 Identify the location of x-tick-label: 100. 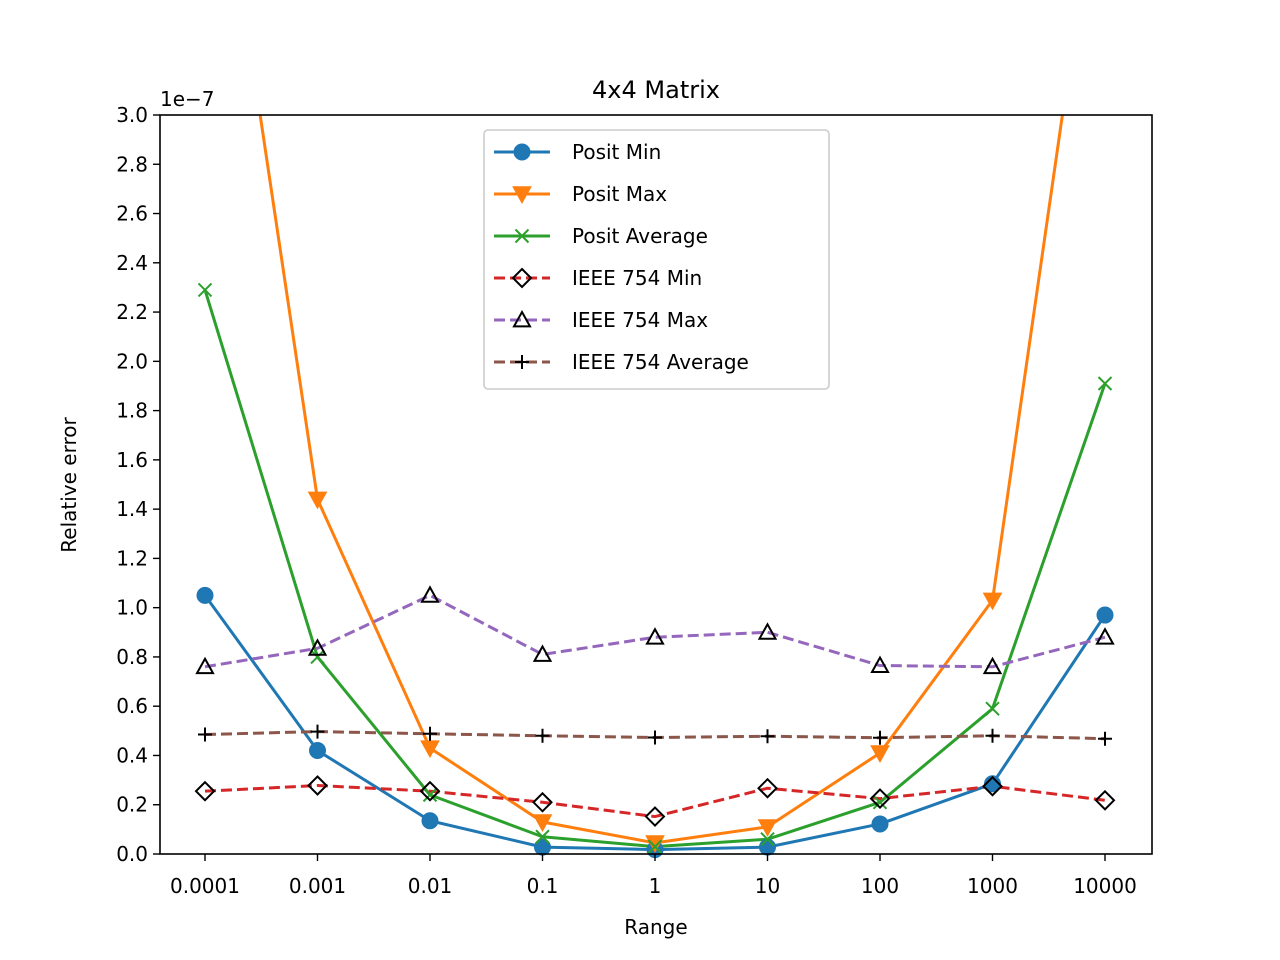
(880, 886).